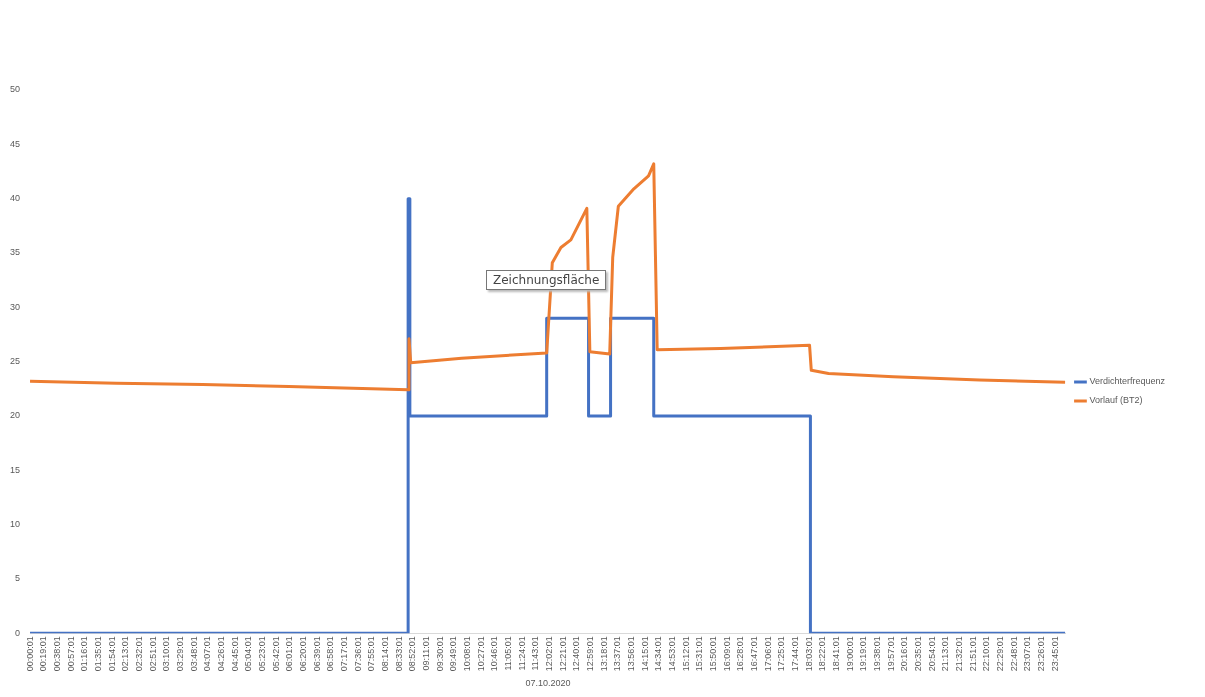 This screenshot has width=1205, height=697. Describe the element at coordinates (712, 654) in the screenshot. I see `x-tick-label: 15:50:01` at that location.